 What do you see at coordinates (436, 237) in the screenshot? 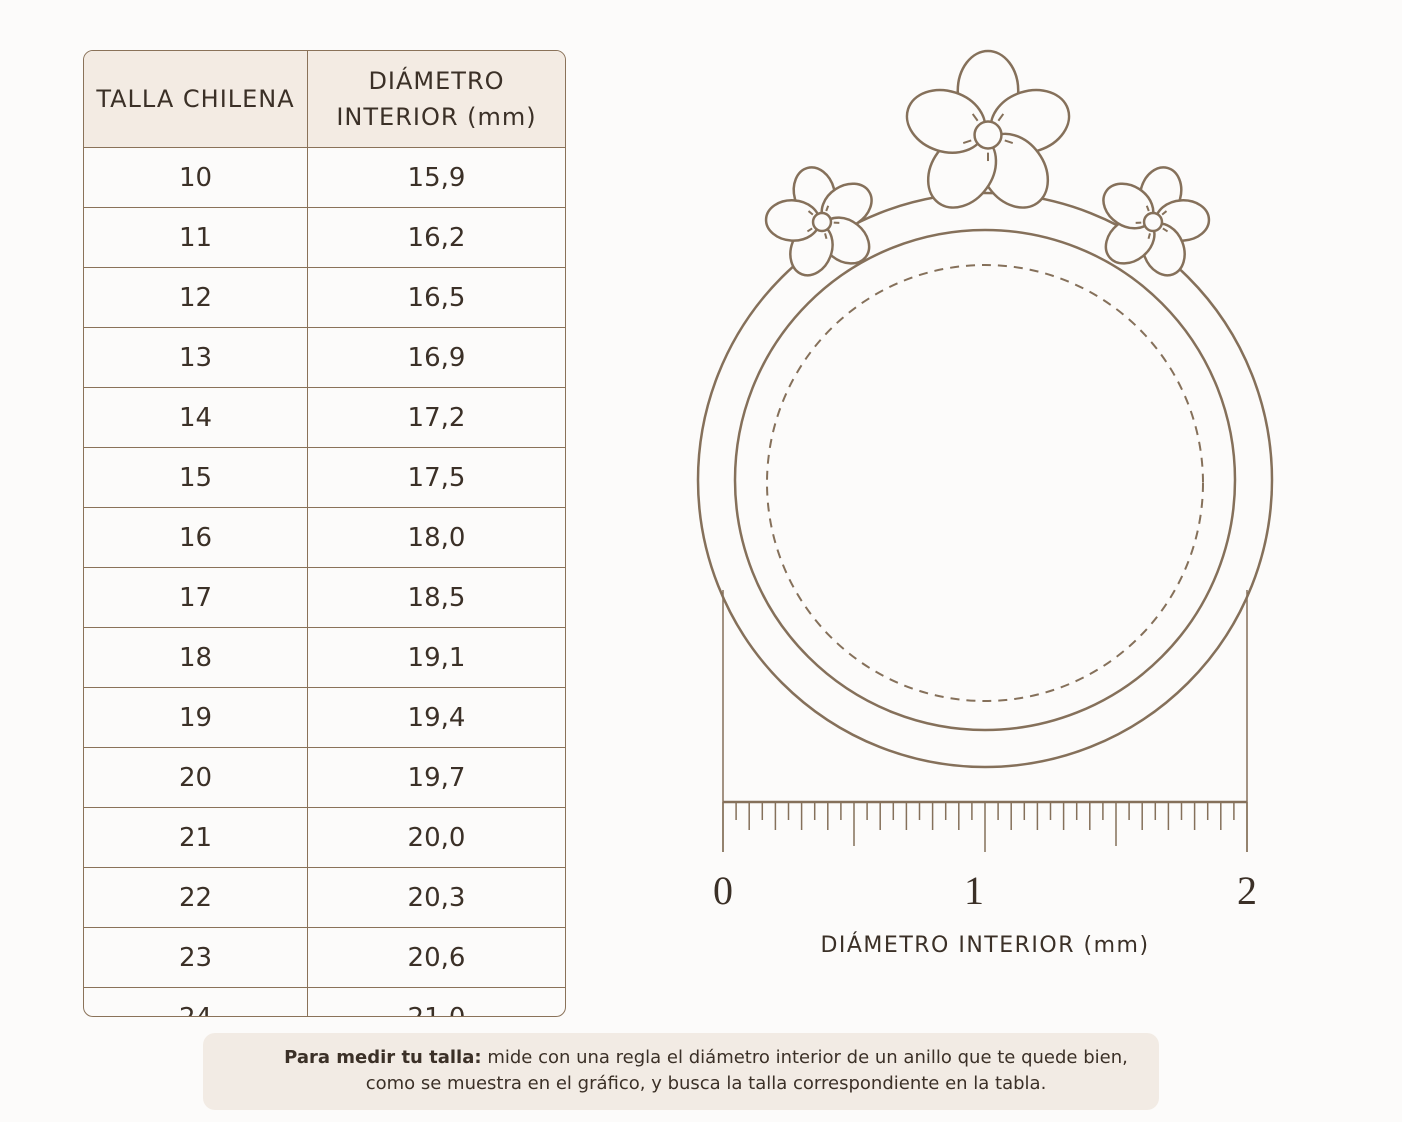
I see `cell: 16,2` at bounding box center [436, 237].